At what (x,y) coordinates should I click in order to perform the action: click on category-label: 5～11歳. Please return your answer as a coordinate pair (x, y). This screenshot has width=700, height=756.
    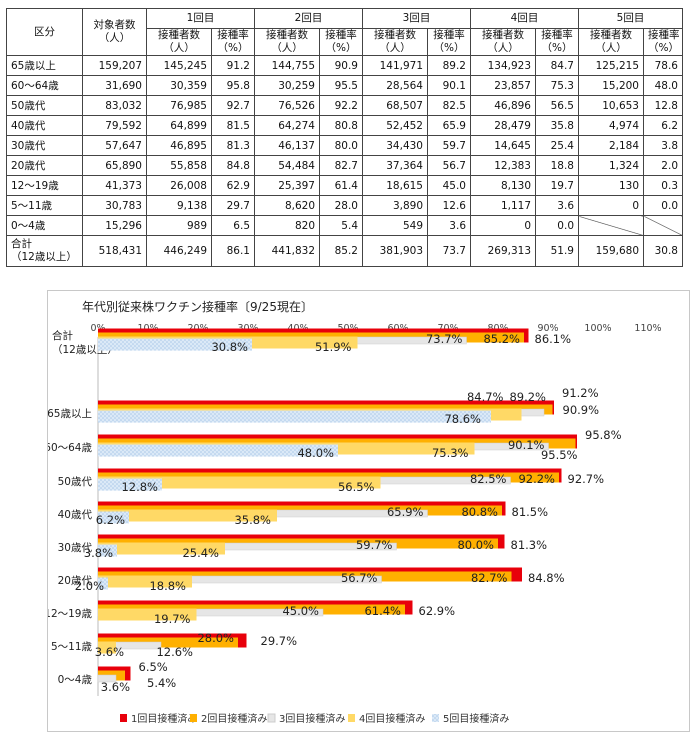
    Looking at the image, I should click on (72, 647).